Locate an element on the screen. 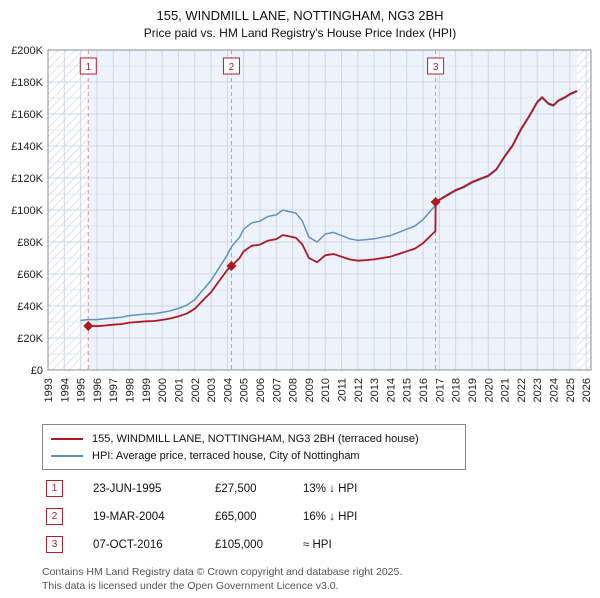 The width and height of the screenshot is (600, 598). svg-text: 1 is located at coordinates (88, 67).